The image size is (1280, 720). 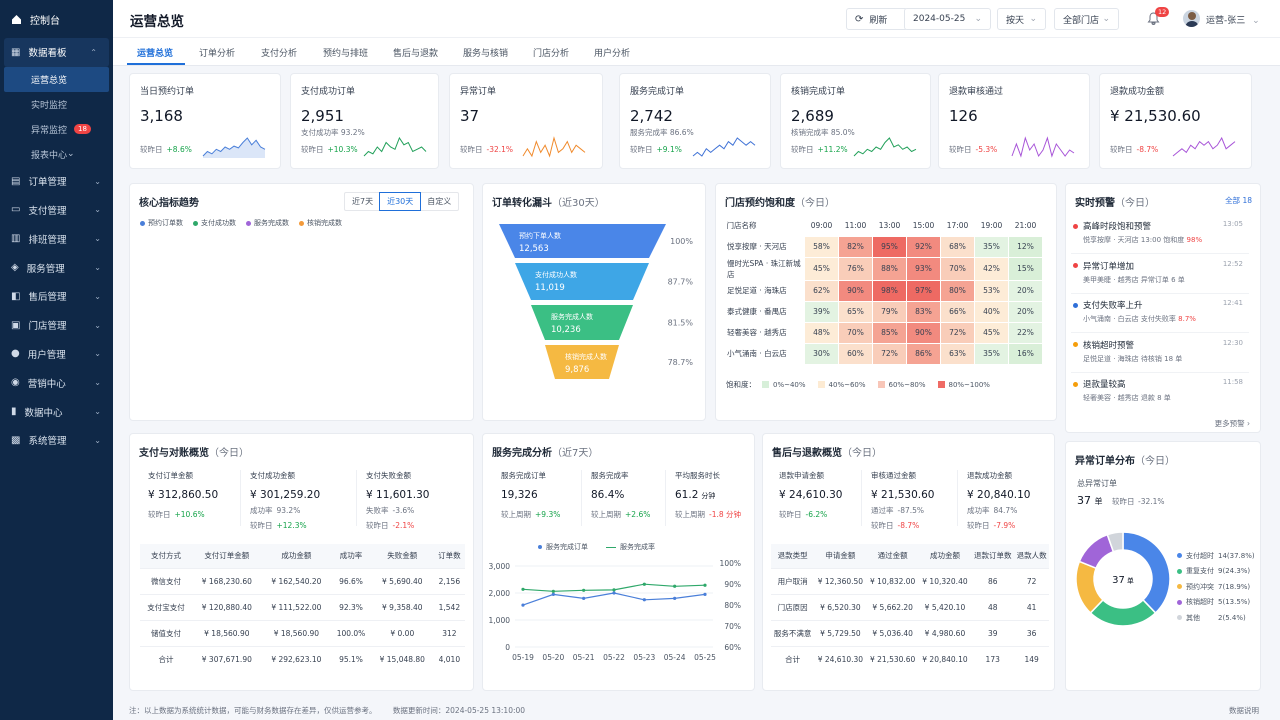 I want to click on heatmap-cell: 68%, so click(x=957, y=246).